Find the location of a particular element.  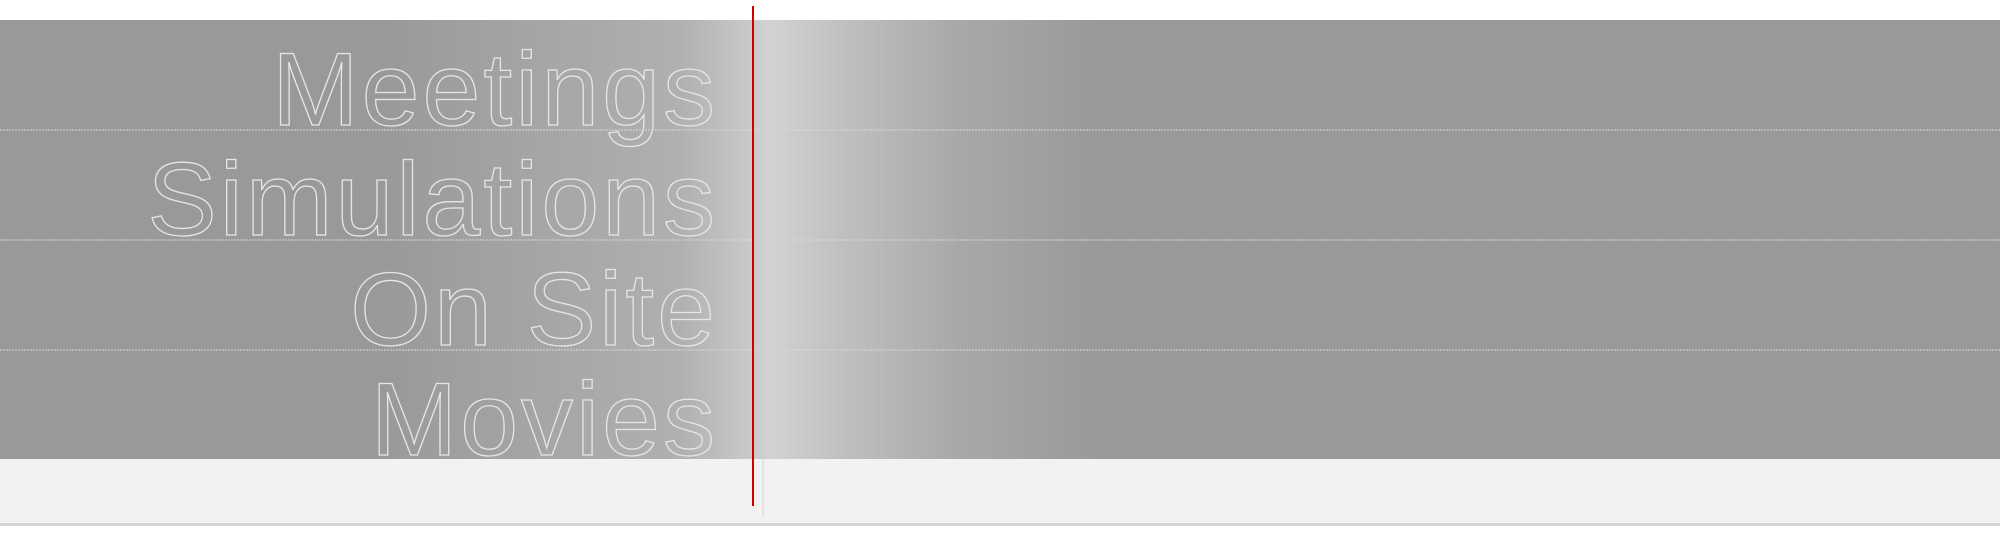

footer-shadow is located at coordinates (1000, 524).